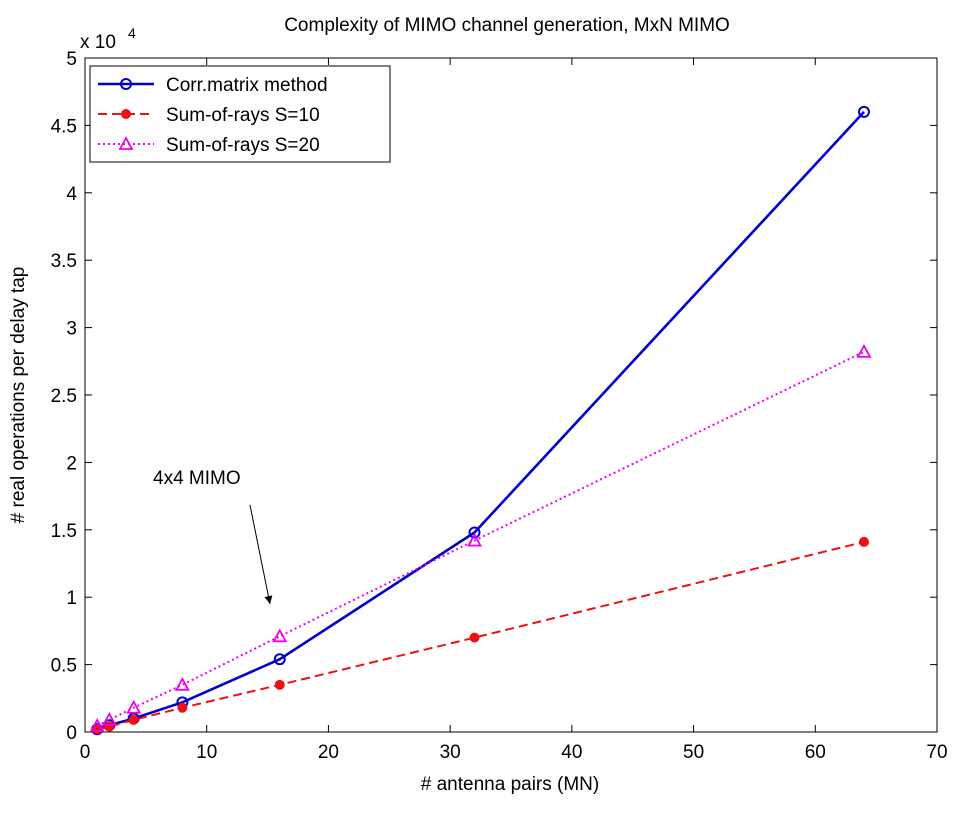 Image resolution: width=955 pixels, height=813 pixels. Describe the element at coordinates (243, 145) in the screenshot. I see `legend-label: Sum-of-rays S=20` at that location.